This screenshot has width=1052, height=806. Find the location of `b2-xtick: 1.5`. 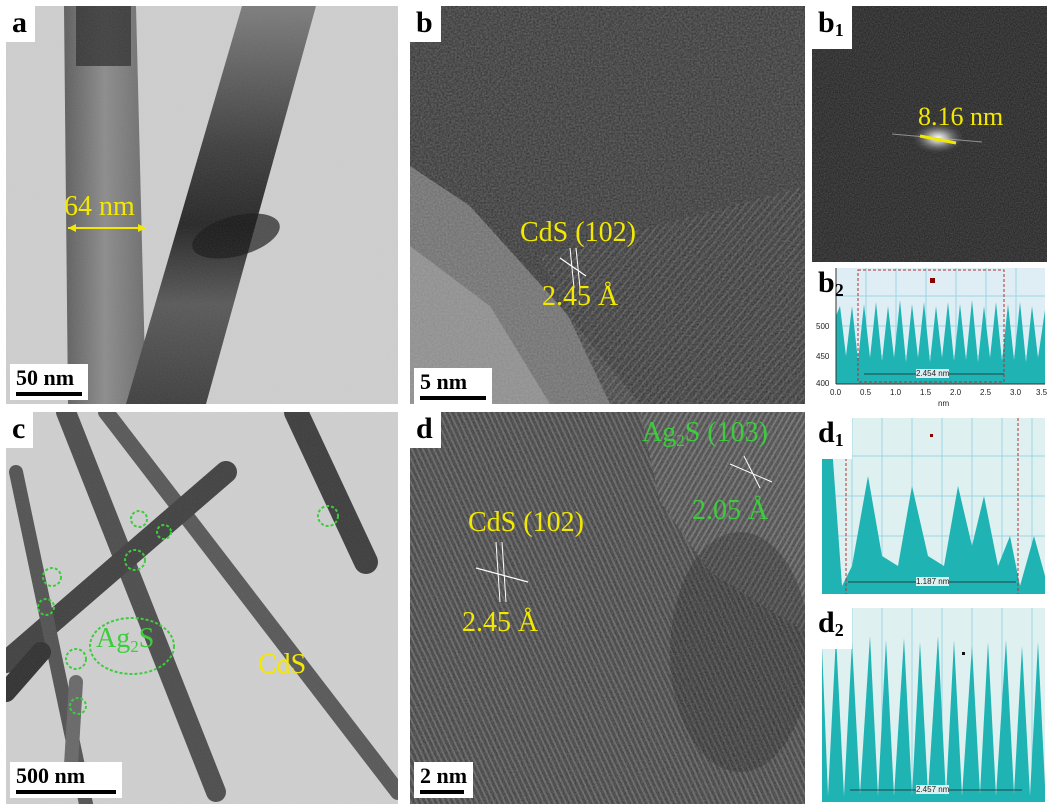

b2-xtick: 1.5 is located at coordinates (926, 392).